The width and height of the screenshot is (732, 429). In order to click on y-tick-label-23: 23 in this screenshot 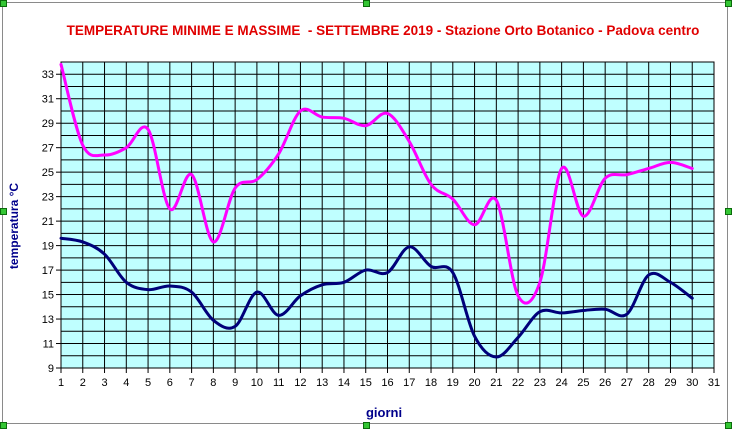, I will do `click(48, 198)`.